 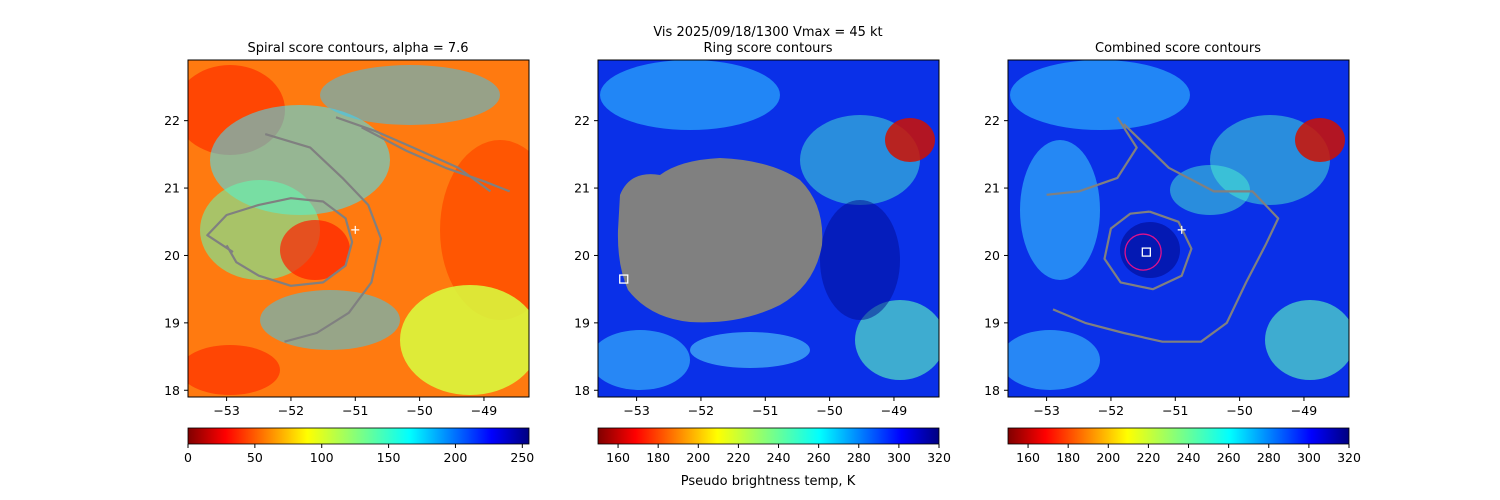 I want to click on contour-upper-band, so click(x=436, y=159).